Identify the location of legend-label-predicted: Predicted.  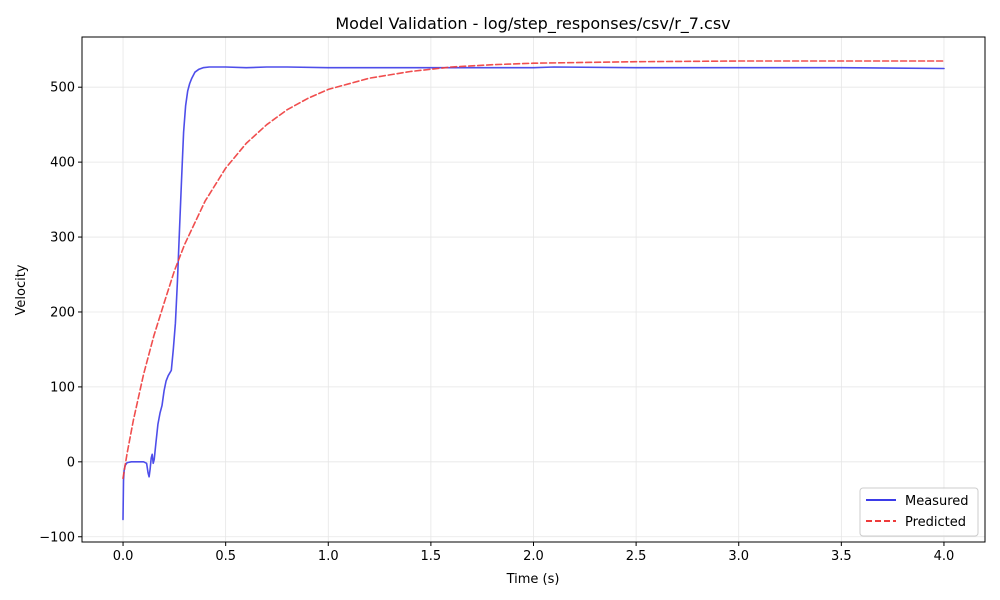
(935, 522).